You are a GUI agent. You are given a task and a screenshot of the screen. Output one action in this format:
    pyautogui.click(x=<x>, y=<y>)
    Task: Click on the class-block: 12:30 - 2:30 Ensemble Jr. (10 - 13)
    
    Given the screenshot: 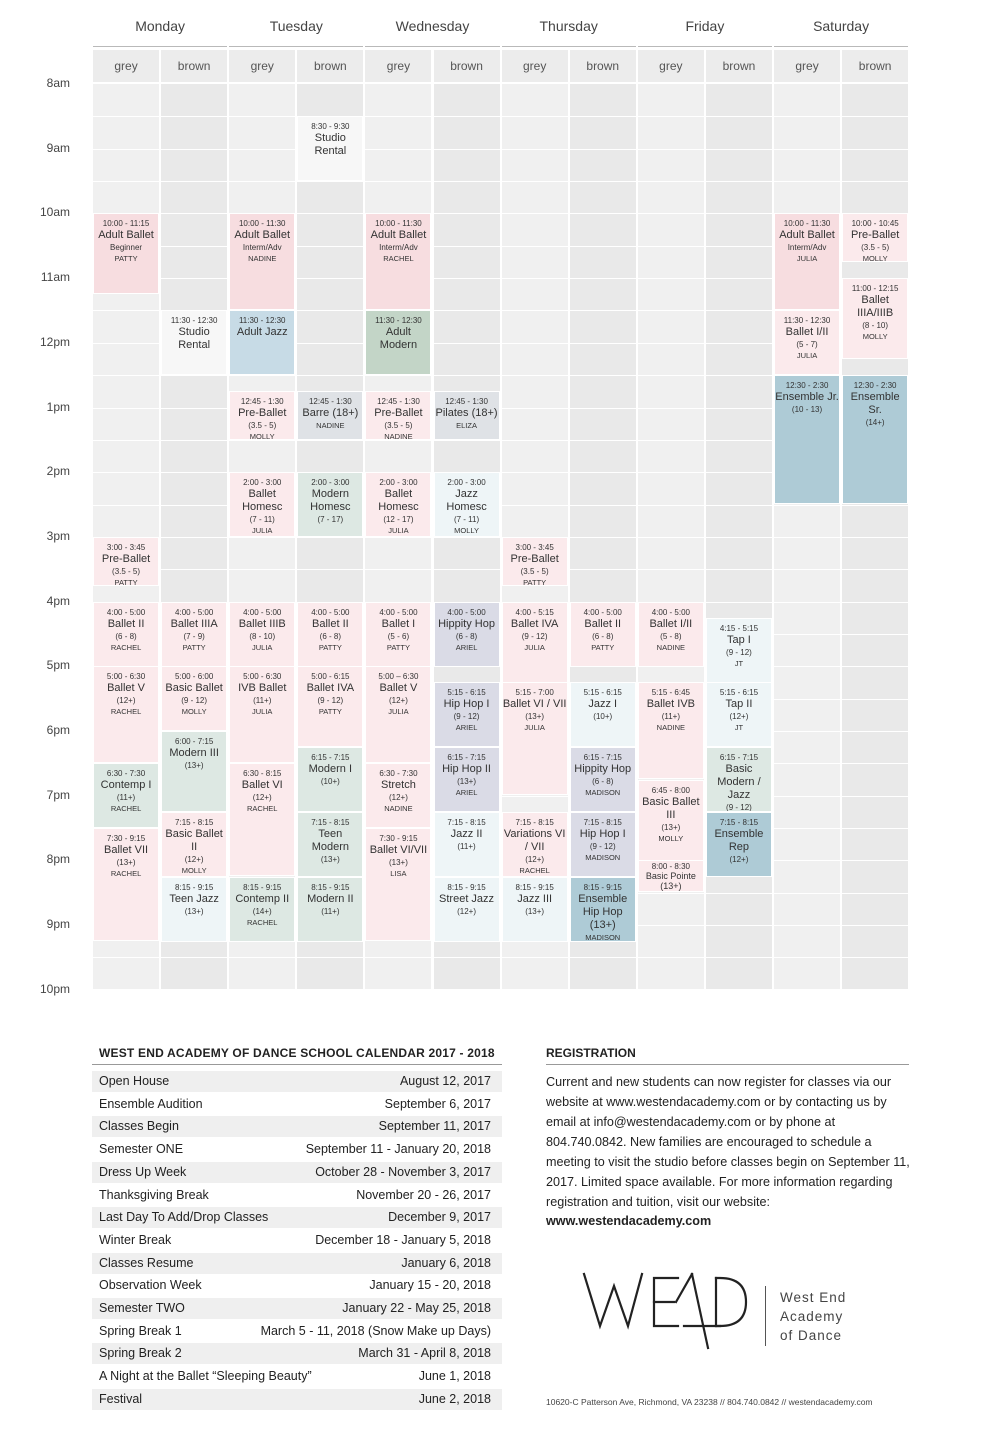 What is the action you would take?
    pyautogui.click(x=807, y=439)
    